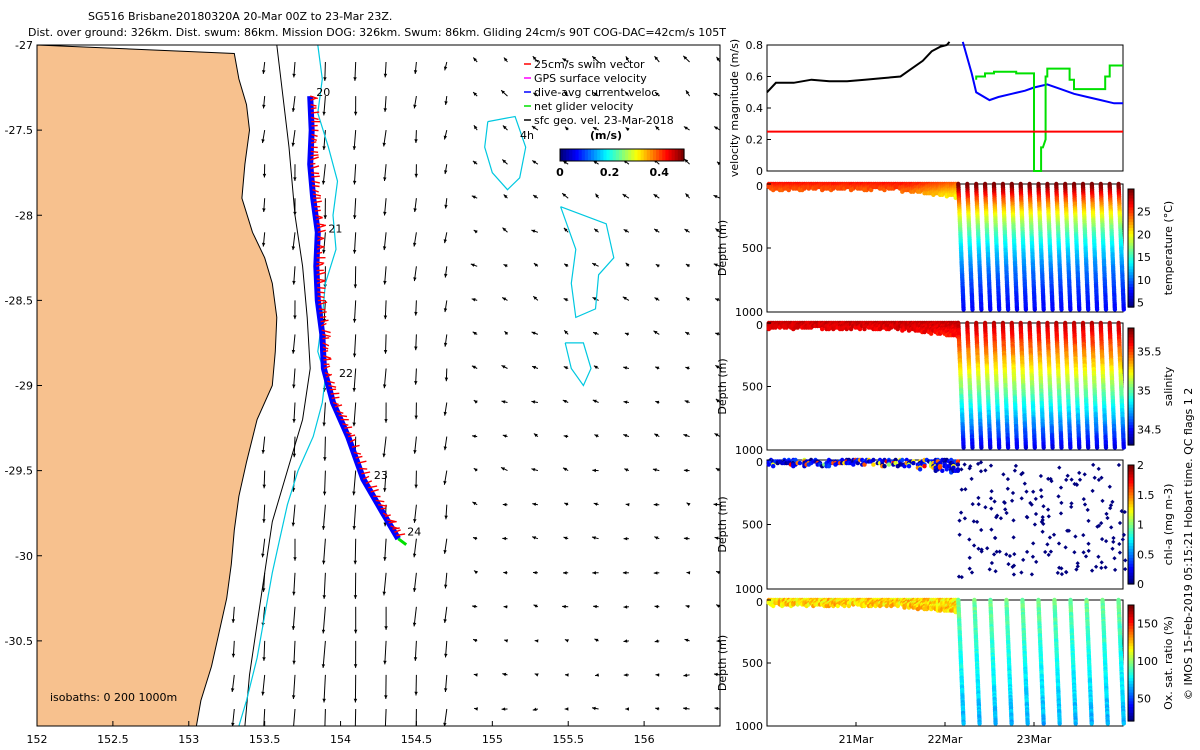 The image size is (1200, 750). Describe the element at coordinates (24, 386) in the screenshot. I see `map-y-tick-label: -29` at that location.